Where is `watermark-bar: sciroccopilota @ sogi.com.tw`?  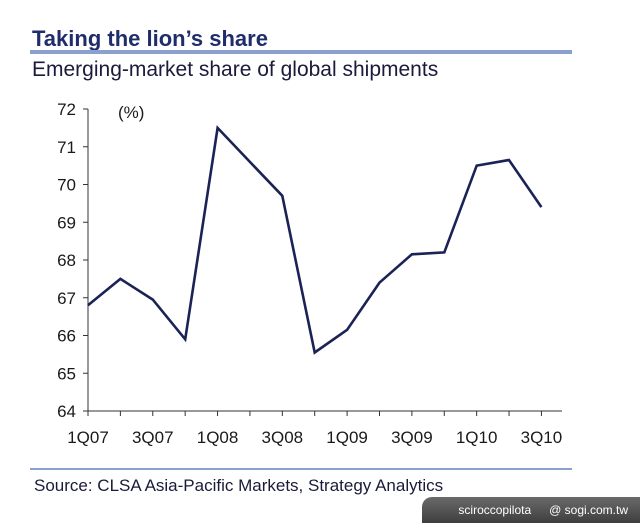
watermark-bar: sciroccopilota @ sogi.com.tw is located at coordinates (531, 510).